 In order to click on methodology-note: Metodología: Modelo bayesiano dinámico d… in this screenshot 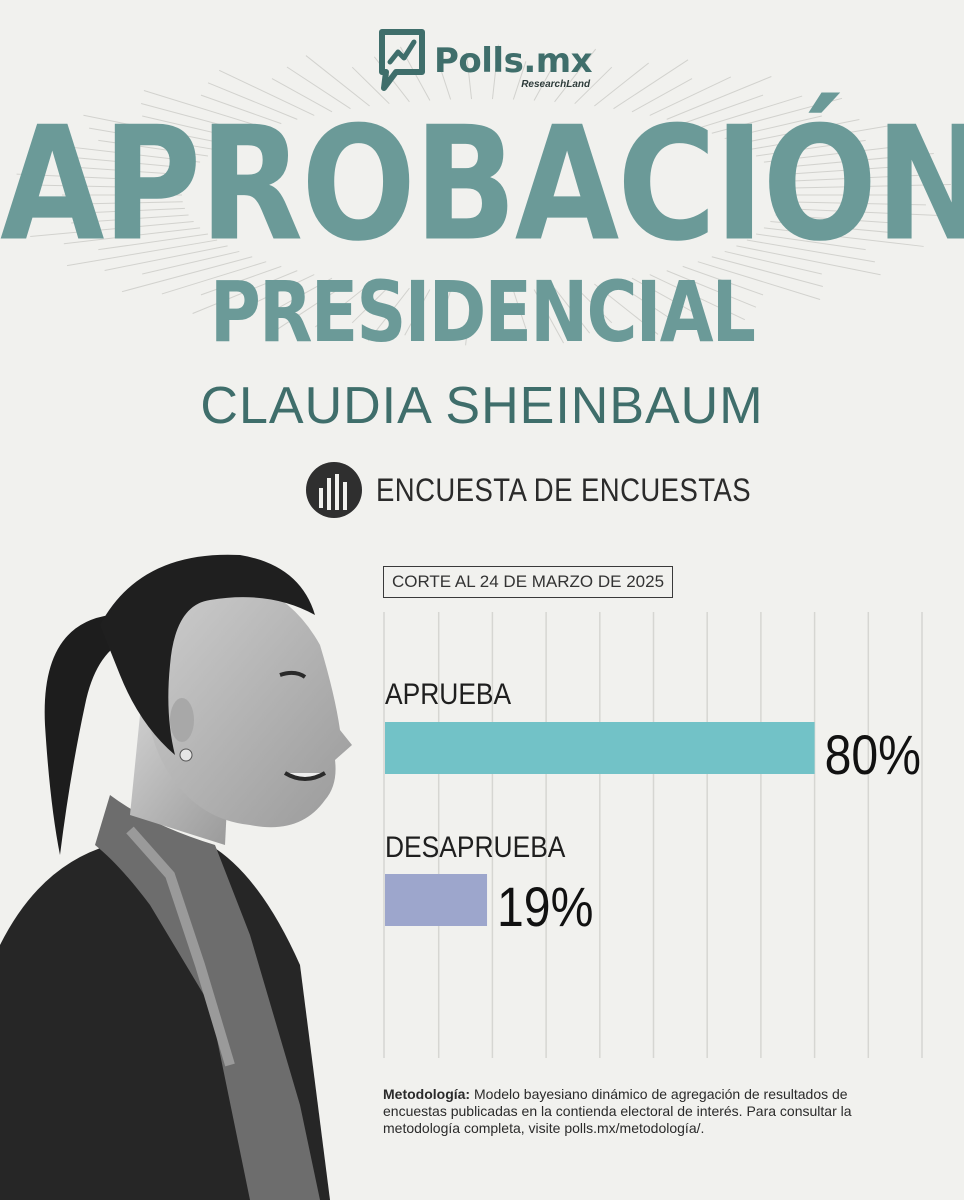, I will do `click(643, 1111)`.